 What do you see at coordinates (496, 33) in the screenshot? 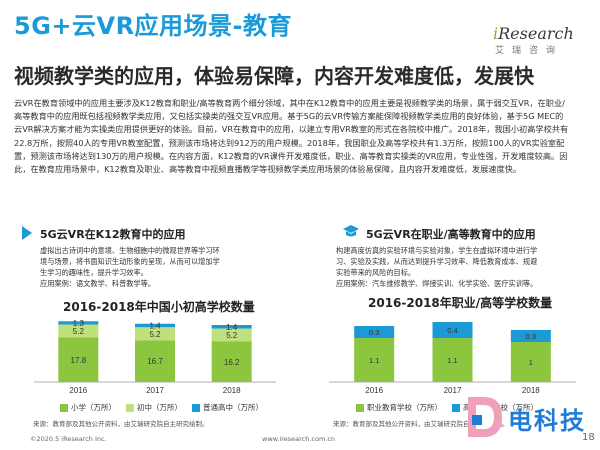
I see `logo-brand-i: i` at bounding box center [496, 33].